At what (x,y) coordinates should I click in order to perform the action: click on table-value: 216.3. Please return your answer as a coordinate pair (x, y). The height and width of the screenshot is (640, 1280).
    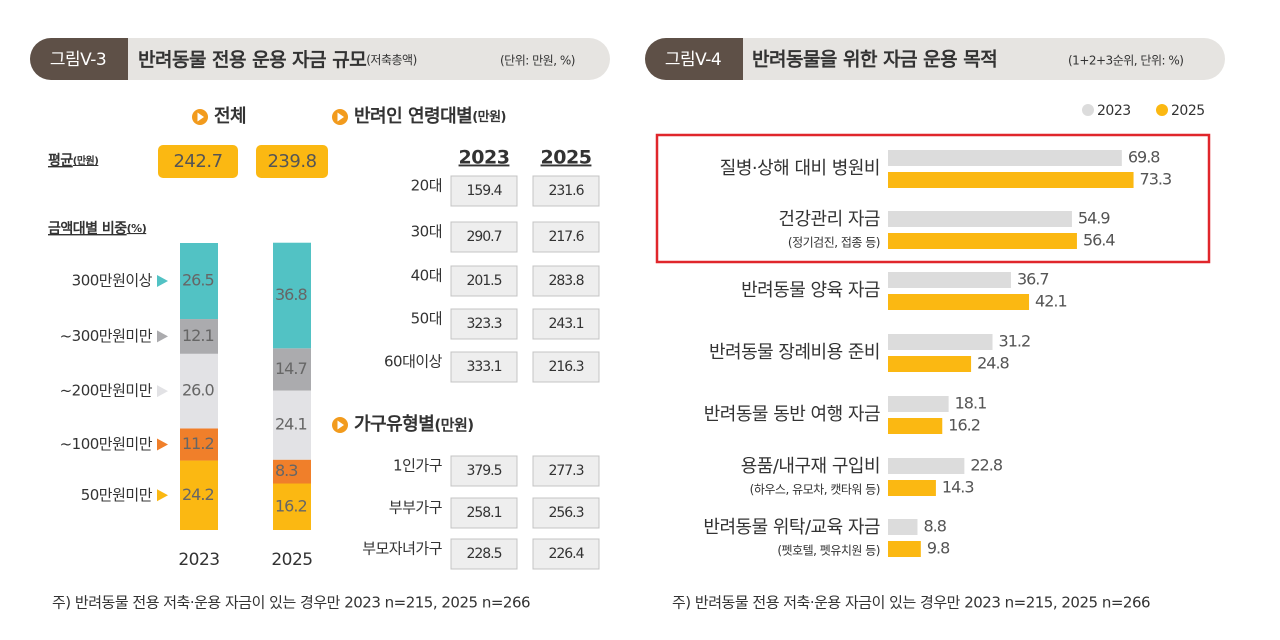
    Looking at the image, I should click on (565, 367).